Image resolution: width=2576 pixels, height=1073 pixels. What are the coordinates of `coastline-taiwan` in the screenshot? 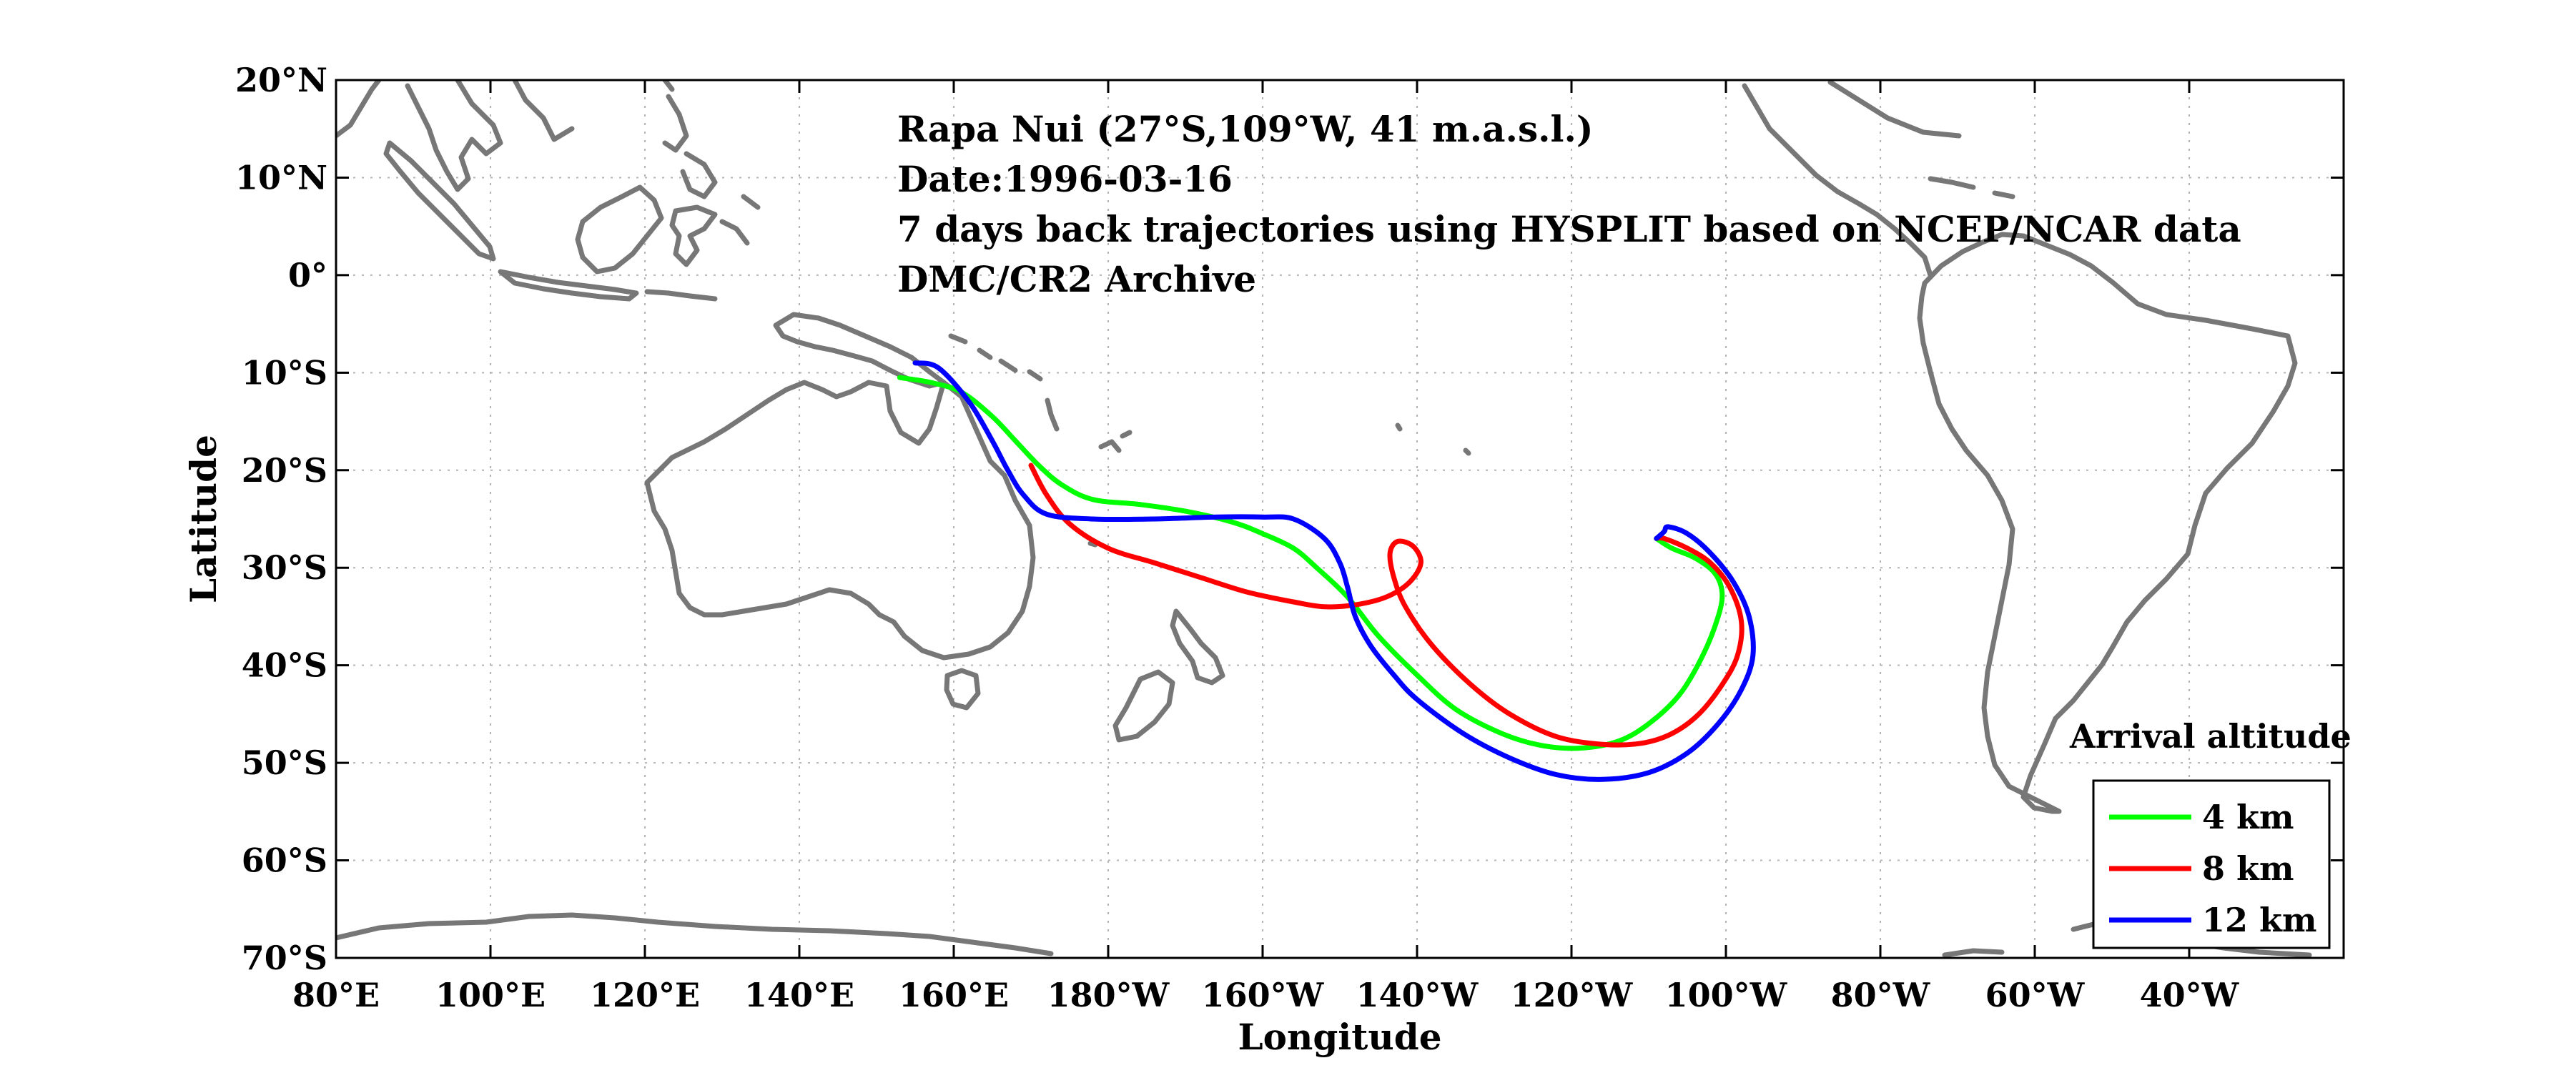 It's located at (668, 86).